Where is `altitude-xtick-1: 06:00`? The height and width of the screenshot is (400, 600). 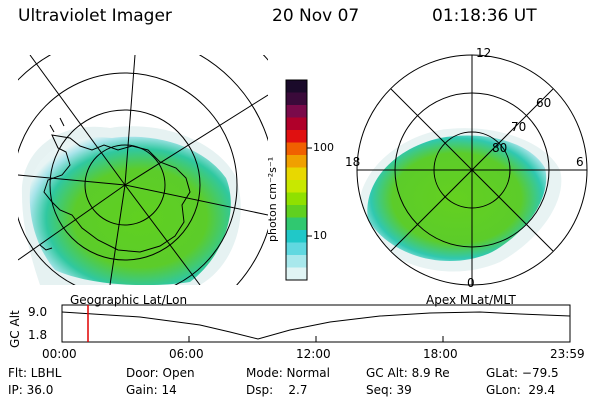
altitude-xtick-1: 06:00 is located at coordinates (186, 354).